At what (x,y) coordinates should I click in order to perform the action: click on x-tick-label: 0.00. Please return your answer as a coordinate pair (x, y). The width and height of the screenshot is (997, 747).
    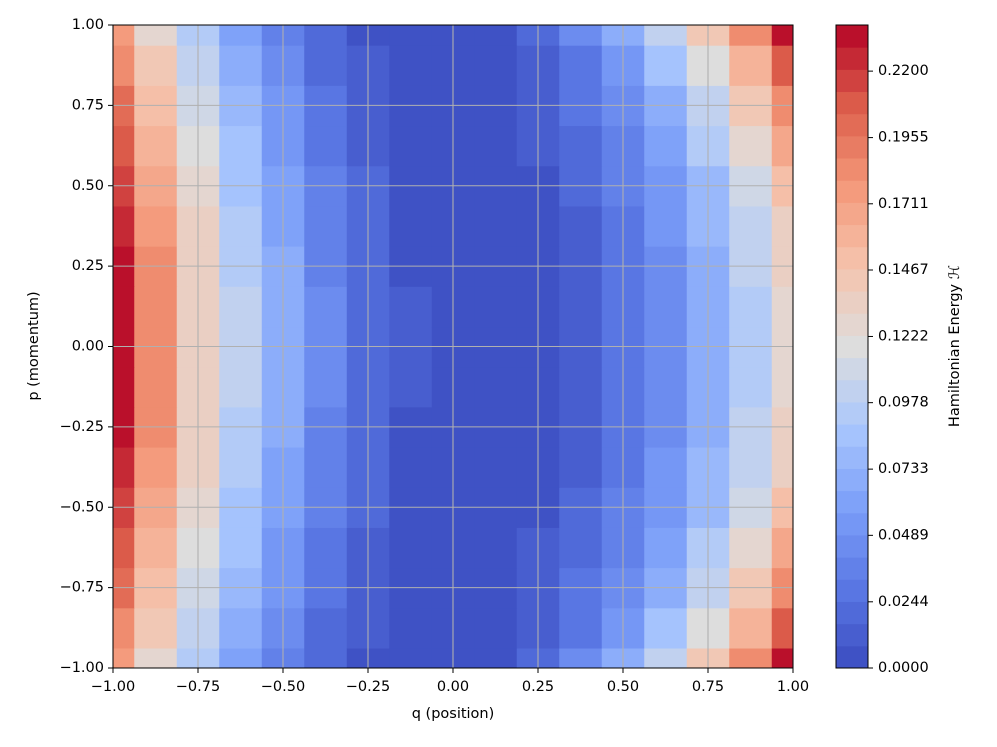
    Looking at the image, I should click on (453, 687).